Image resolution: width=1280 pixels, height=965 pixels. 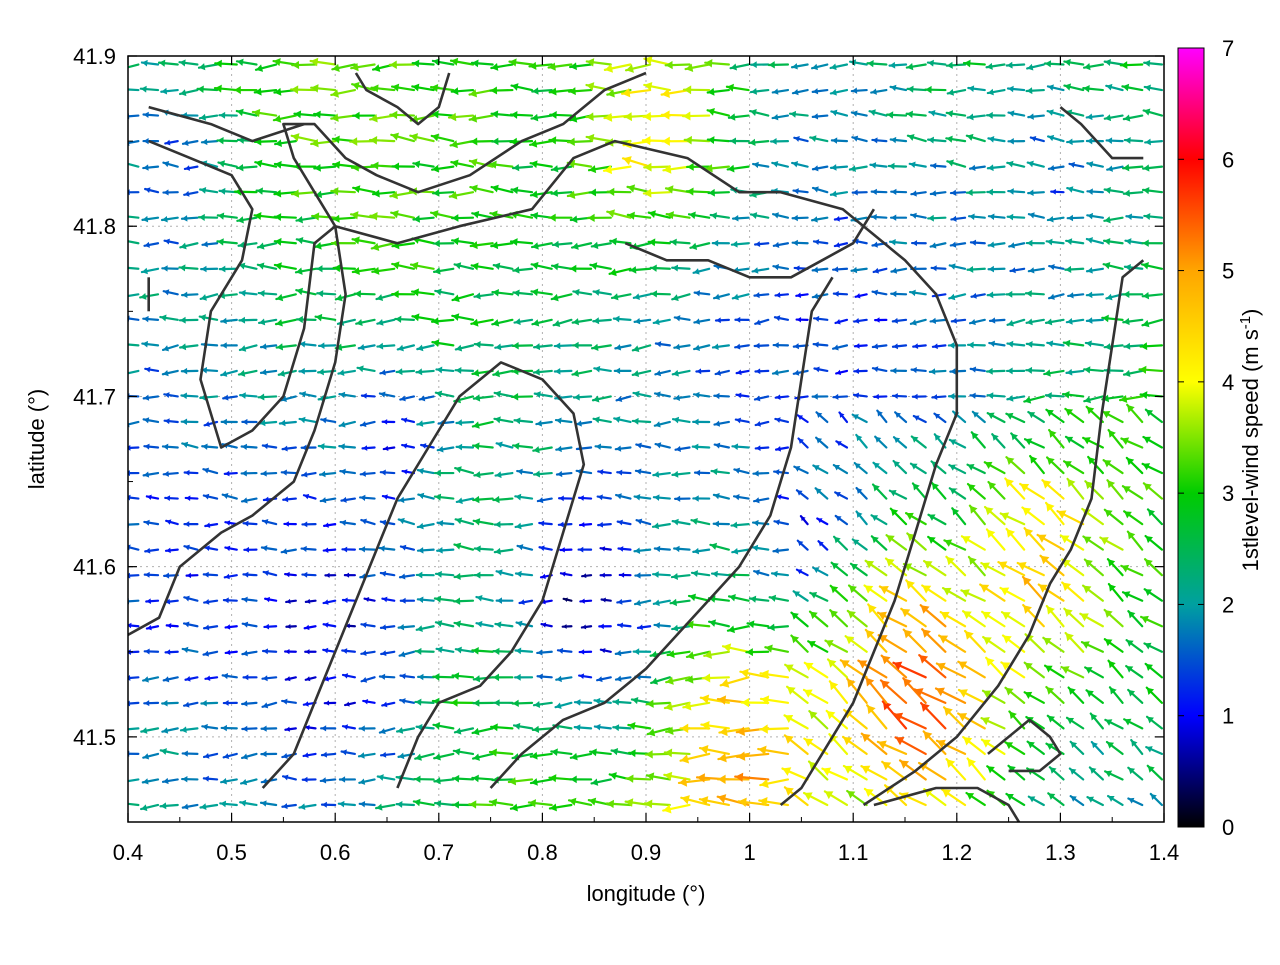 What do you see at coordinates (646, 893) in the screenshot?
I see `x-axis-label: longitude (°)` at bounding box center [646, 893].